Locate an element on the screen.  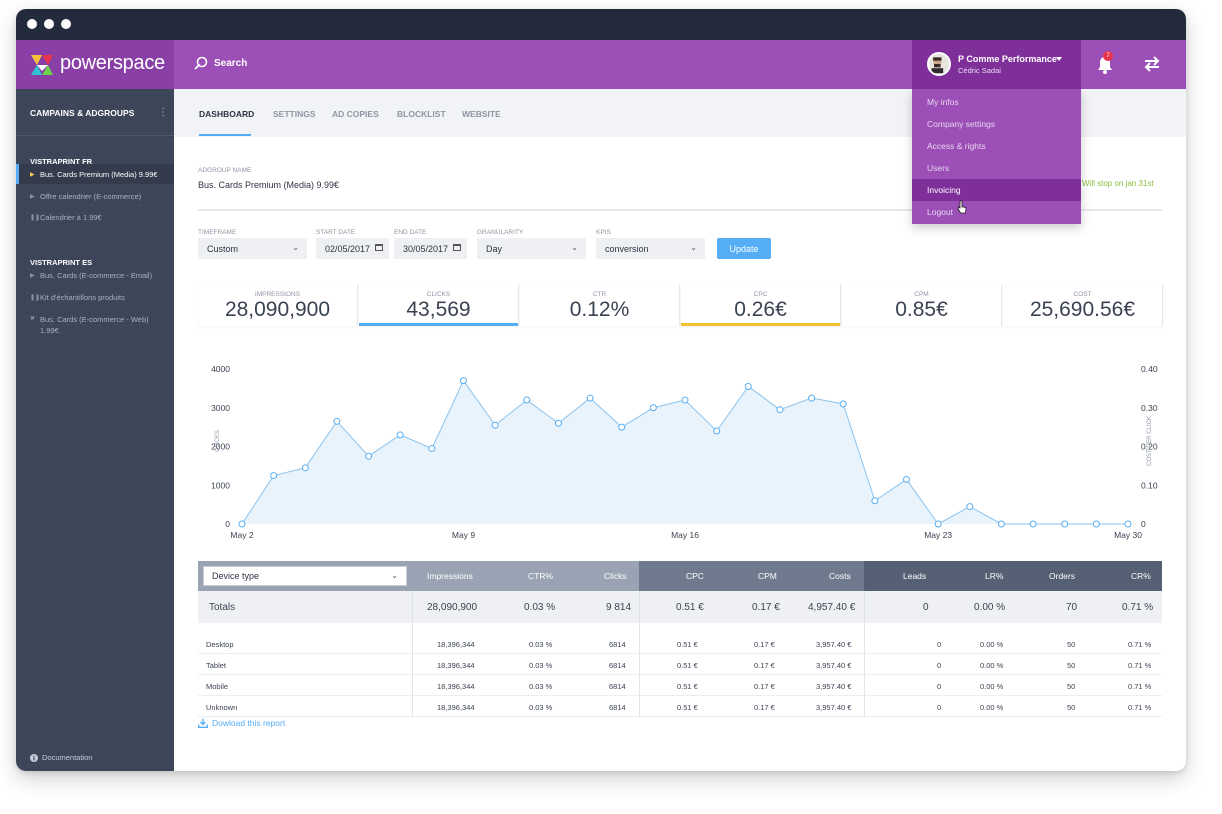
sidebar-group-title: VISTRAPRINT ES is located at coordinates (61, 262).